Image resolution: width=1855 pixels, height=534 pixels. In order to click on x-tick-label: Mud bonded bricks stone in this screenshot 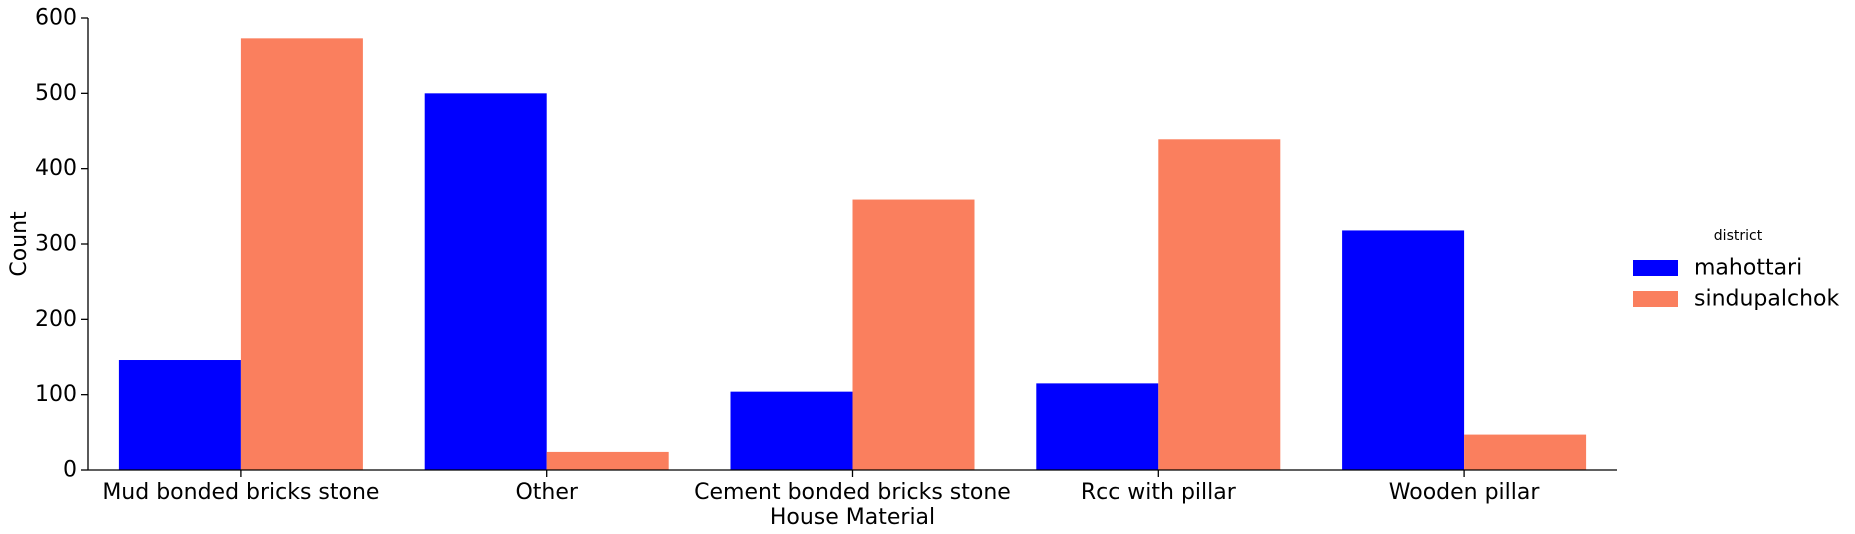, I will do `click(240, 492)`.